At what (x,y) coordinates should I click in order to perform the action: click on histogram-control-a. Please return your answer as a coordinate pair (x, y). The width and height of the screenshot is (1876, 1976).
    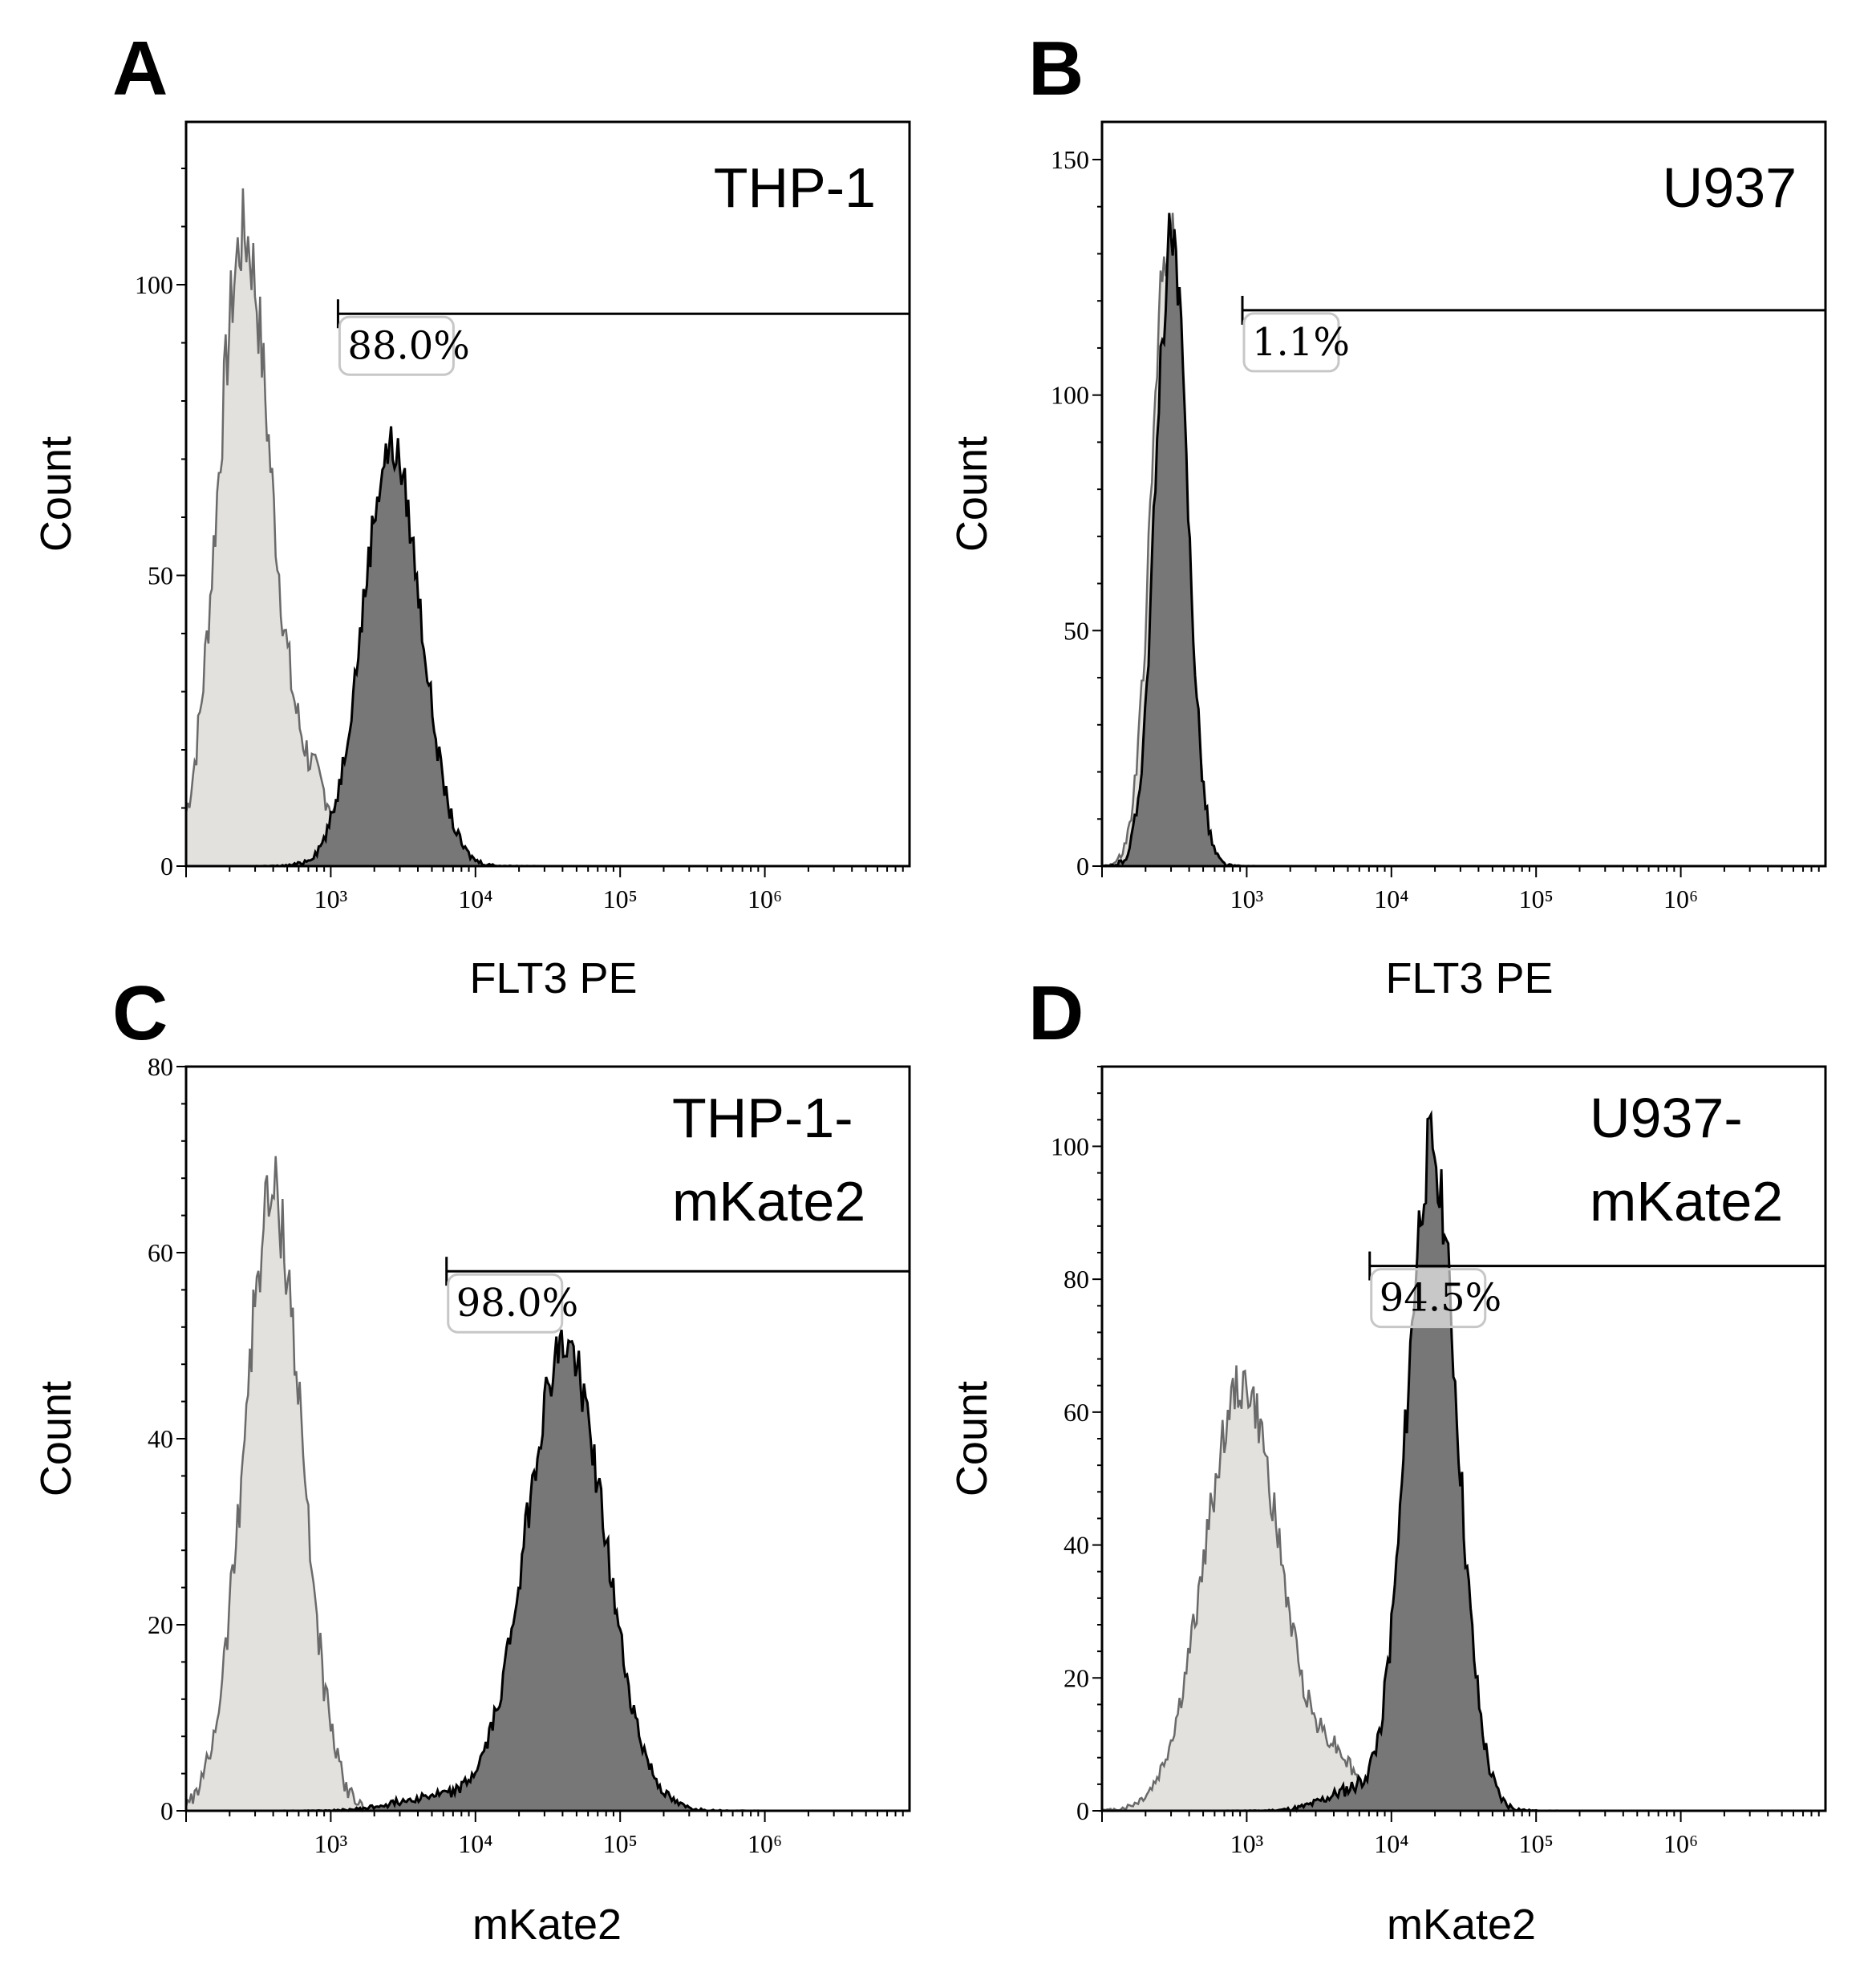
    Looking at the image, I should click on (547, 528).